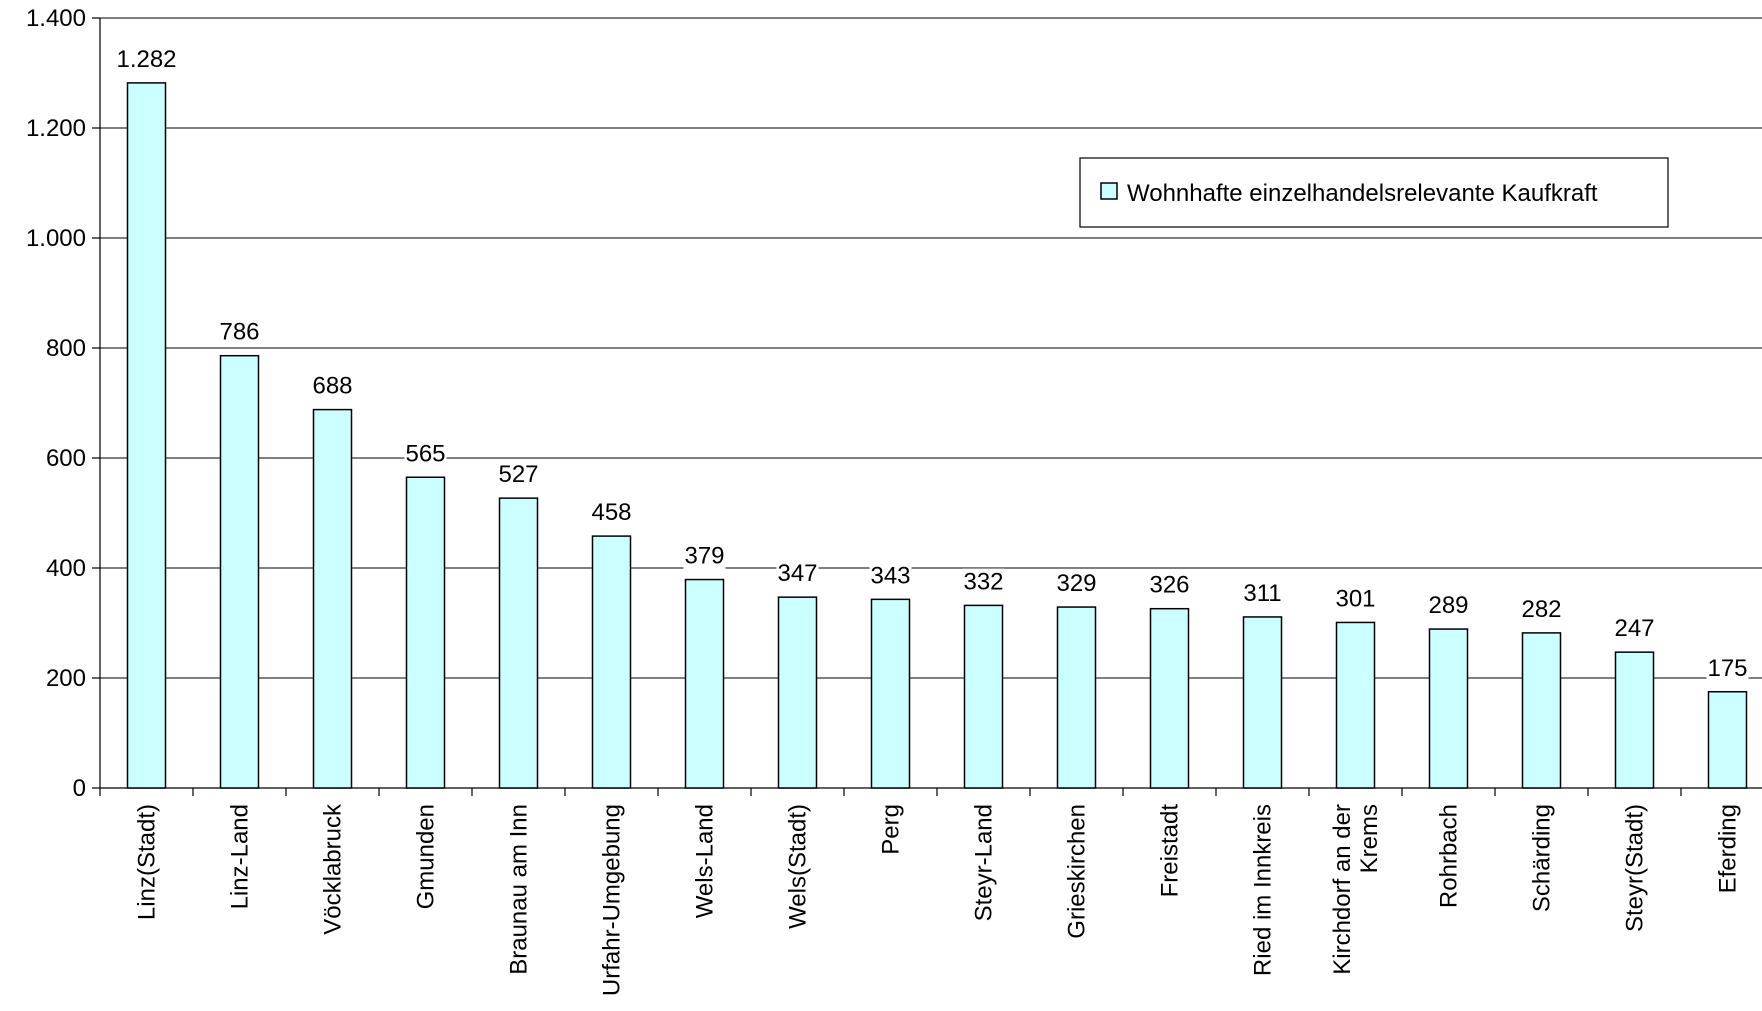  I want to click on category-label: Eferding, so click(1728, 848).